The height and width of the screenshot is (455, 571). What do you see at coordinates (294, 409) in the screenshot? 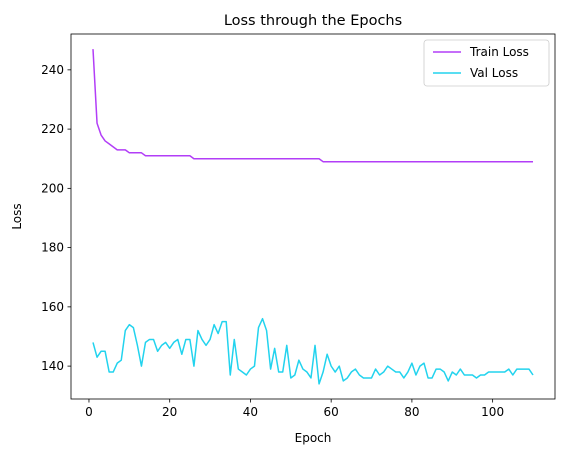
I see `x-ticks: 0 20 40 60 80 100` at bounding box center [294, 409].